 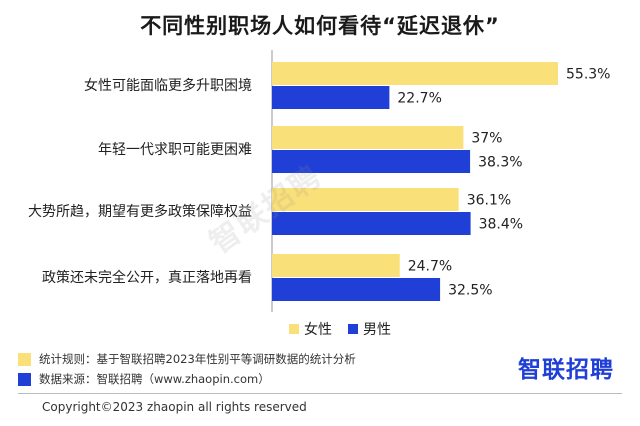 What do you see at coordinates (318, 330) in the screenshot?
I see `legend-label-female: 女性` at bounding box center [318, 330].